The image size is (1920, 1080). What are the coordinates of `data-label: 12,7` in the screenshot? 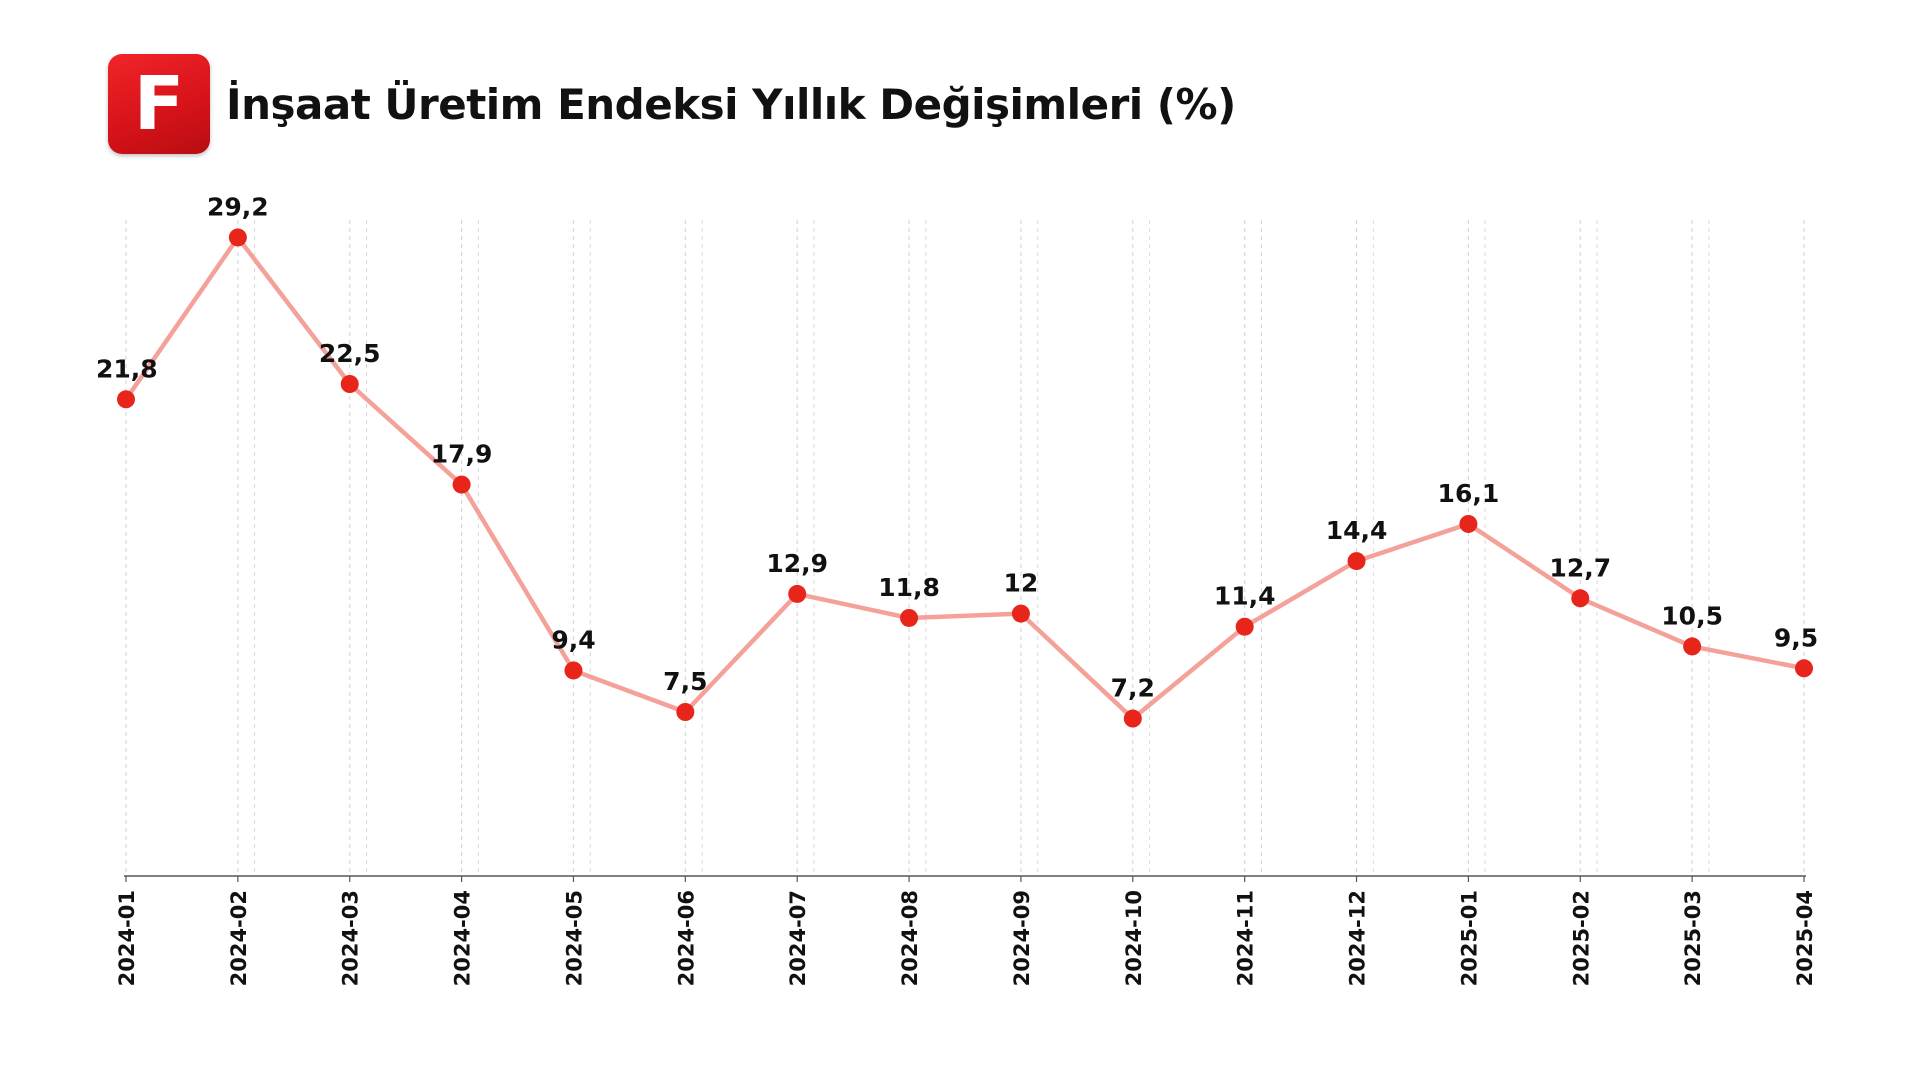 It's located at (1580, 567).